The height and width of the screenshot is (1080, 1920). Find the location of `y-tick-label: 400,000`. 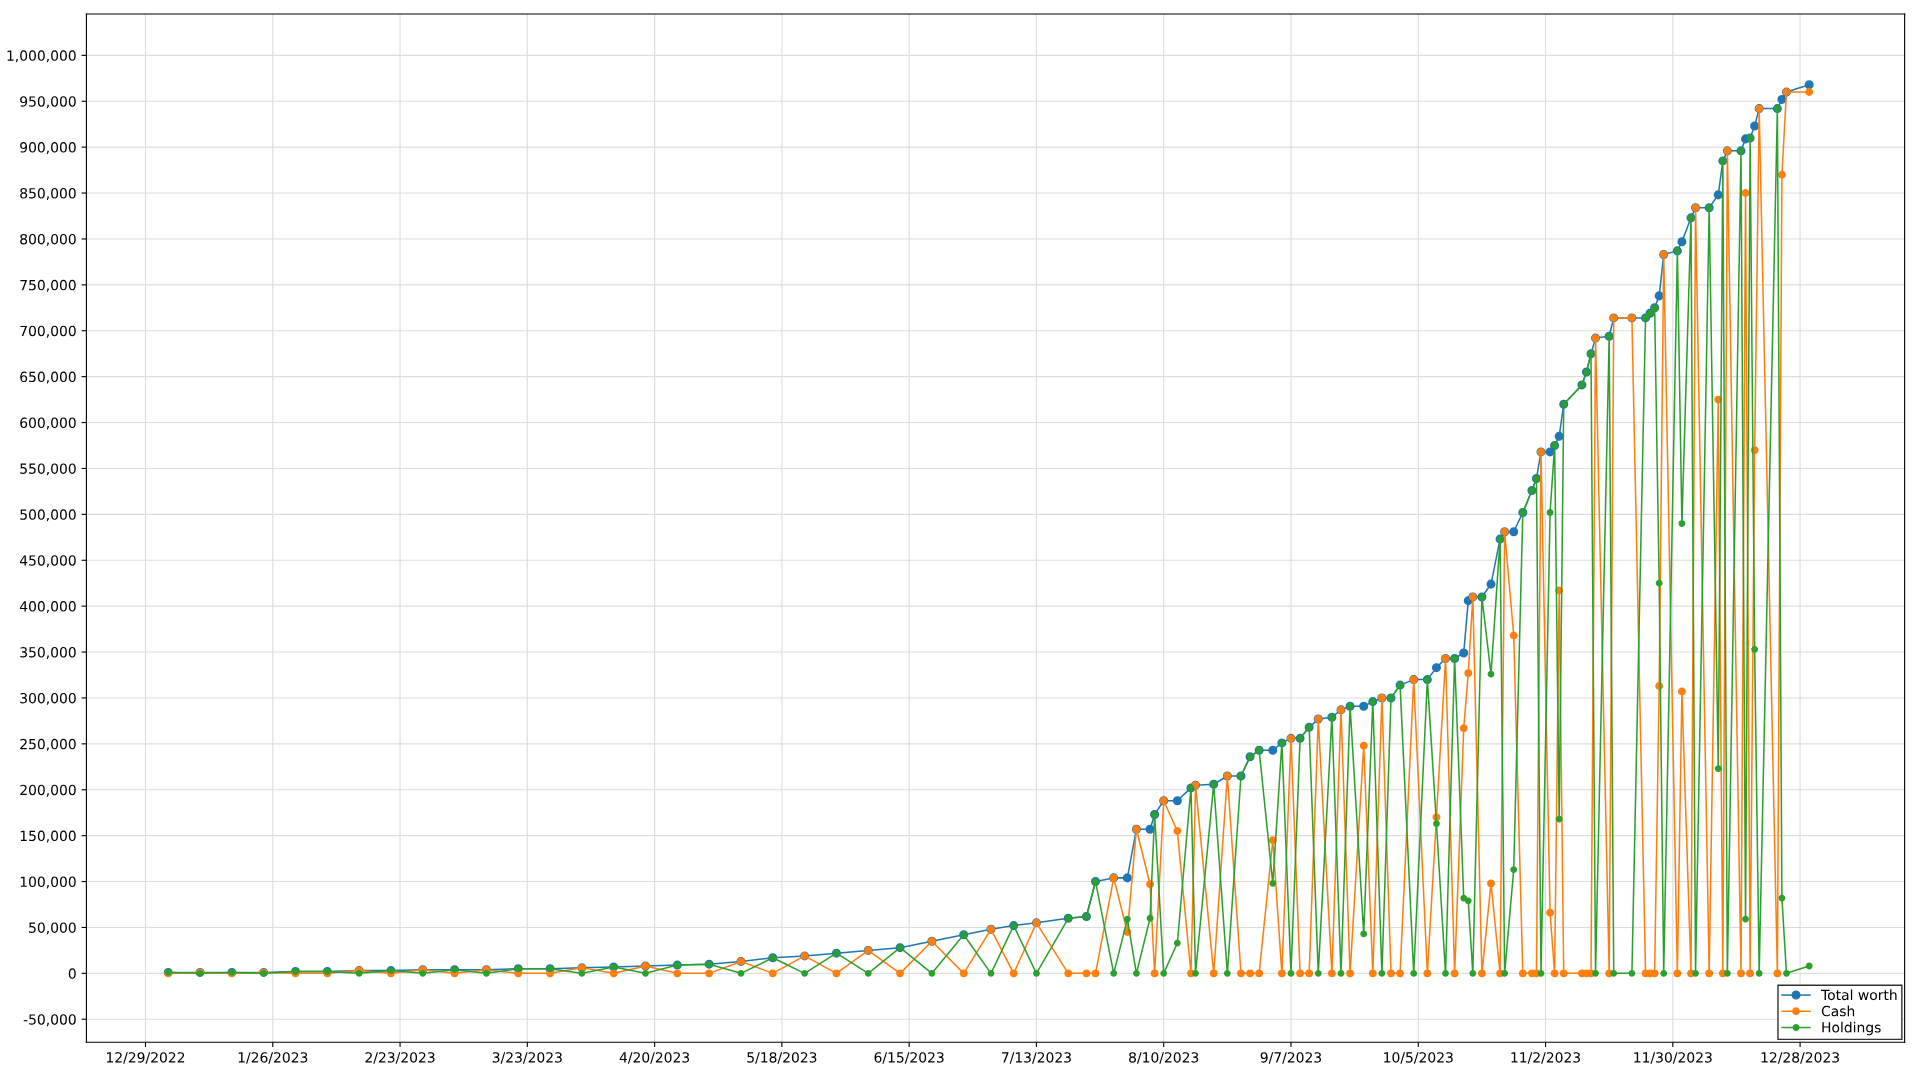

y-tick-label: 400,000 is located at coordinates (47, 607).